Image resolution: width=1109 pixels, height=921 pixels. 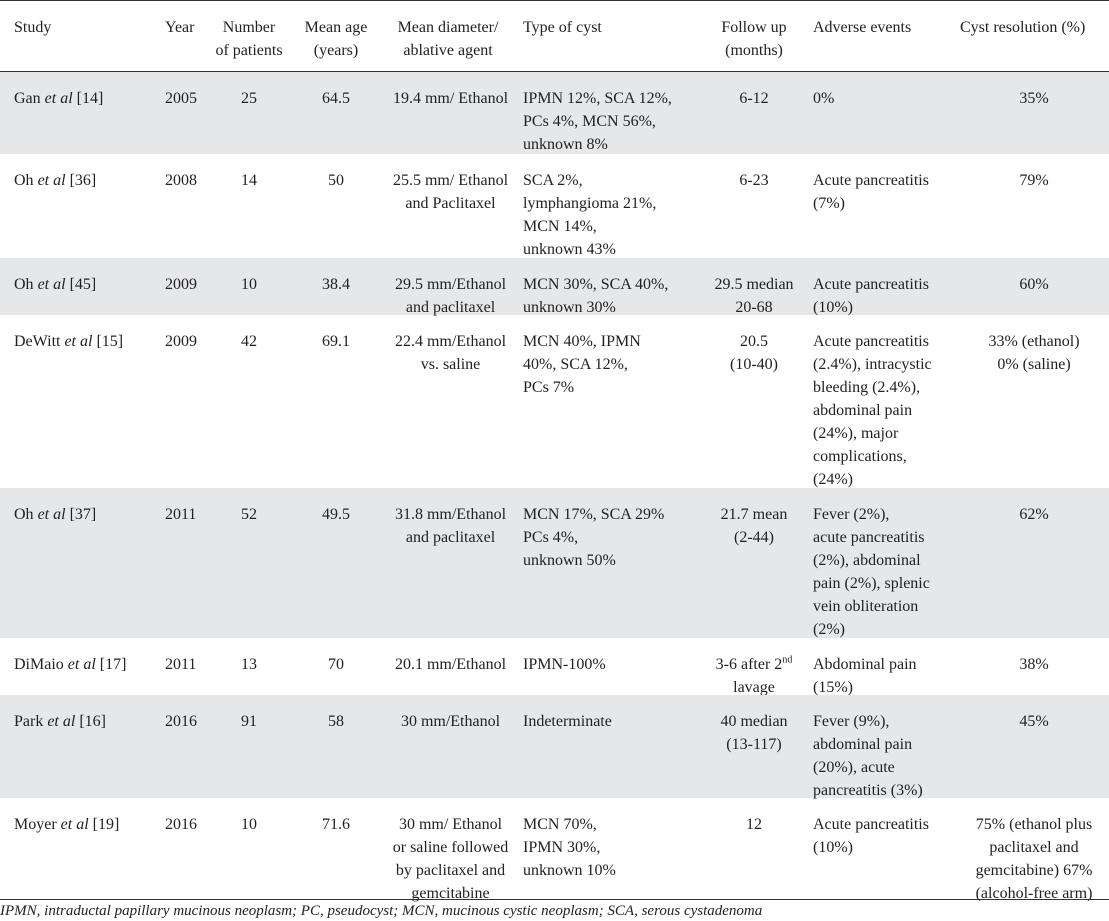 I want to click on header-mean-age: Mean age (years), so click(x=336, y=39).